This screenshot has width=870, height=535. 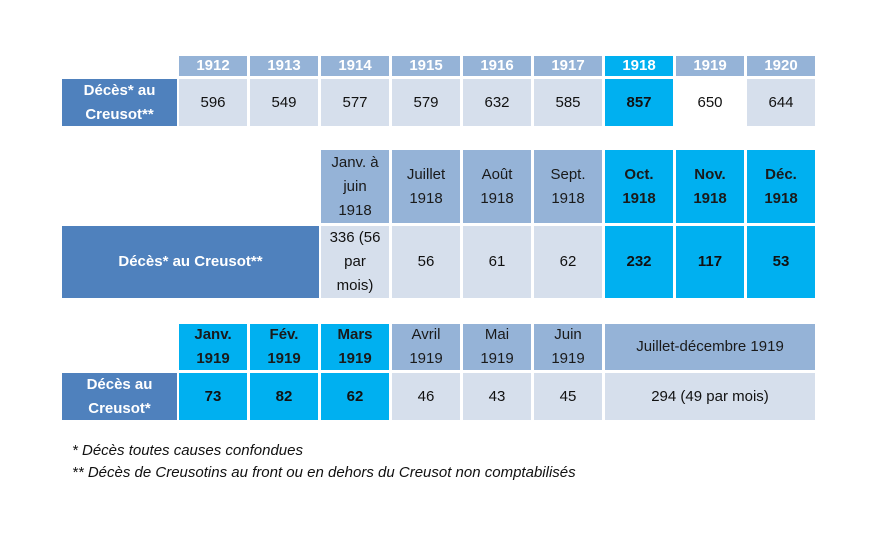 What do you see at coordinates (497, 262) in the screenshot?
I see `data-cell: 61` at bounding box center [497, 262].